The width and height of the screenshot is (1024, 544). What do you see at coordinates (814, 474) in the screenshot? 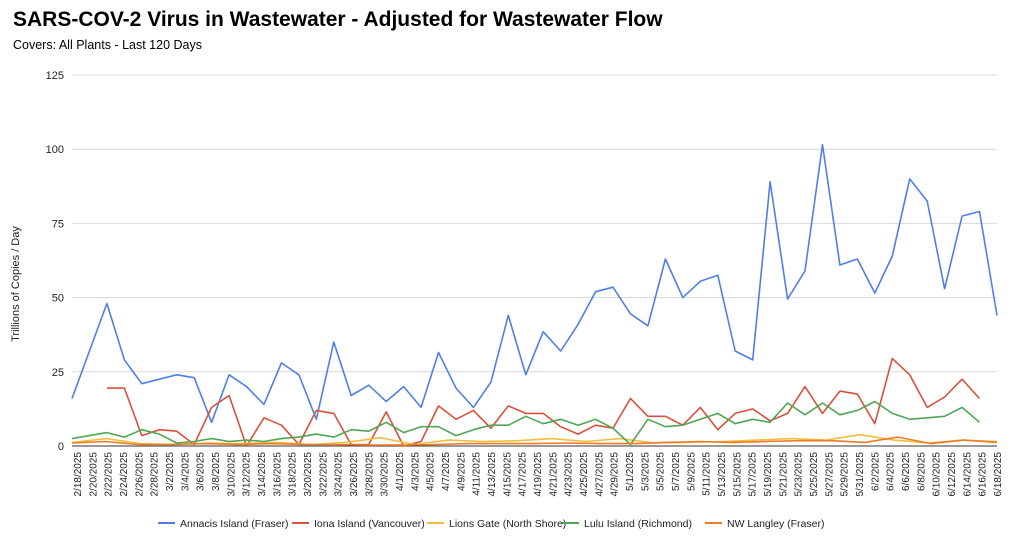
I see `x-tick-label: 5/25/2025` at bounding box center [814, 474].